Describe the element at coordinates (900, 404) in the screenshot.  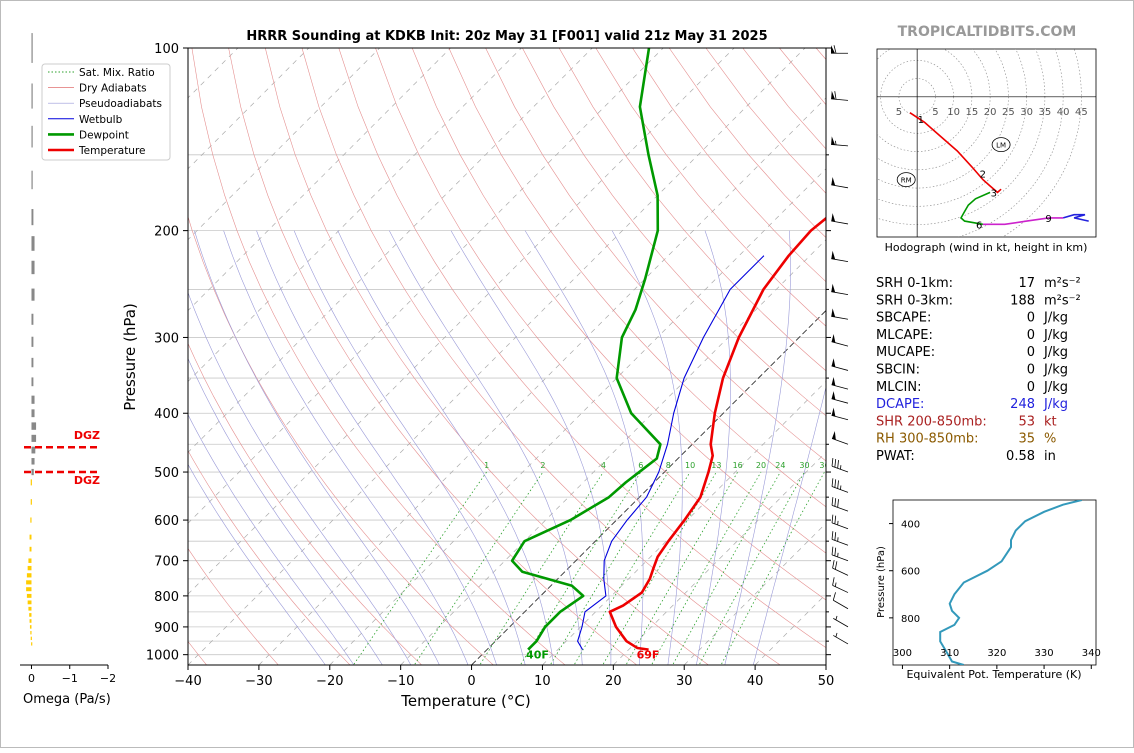
I see `index-label: DCAPE:` at that location.